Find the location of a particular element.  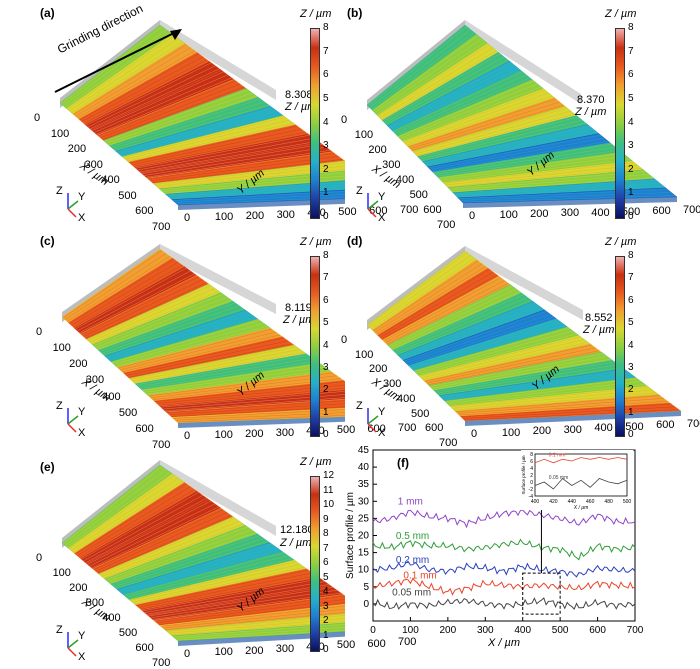

inset-y-tick-label: 0 is located at coordinates (531, 483).